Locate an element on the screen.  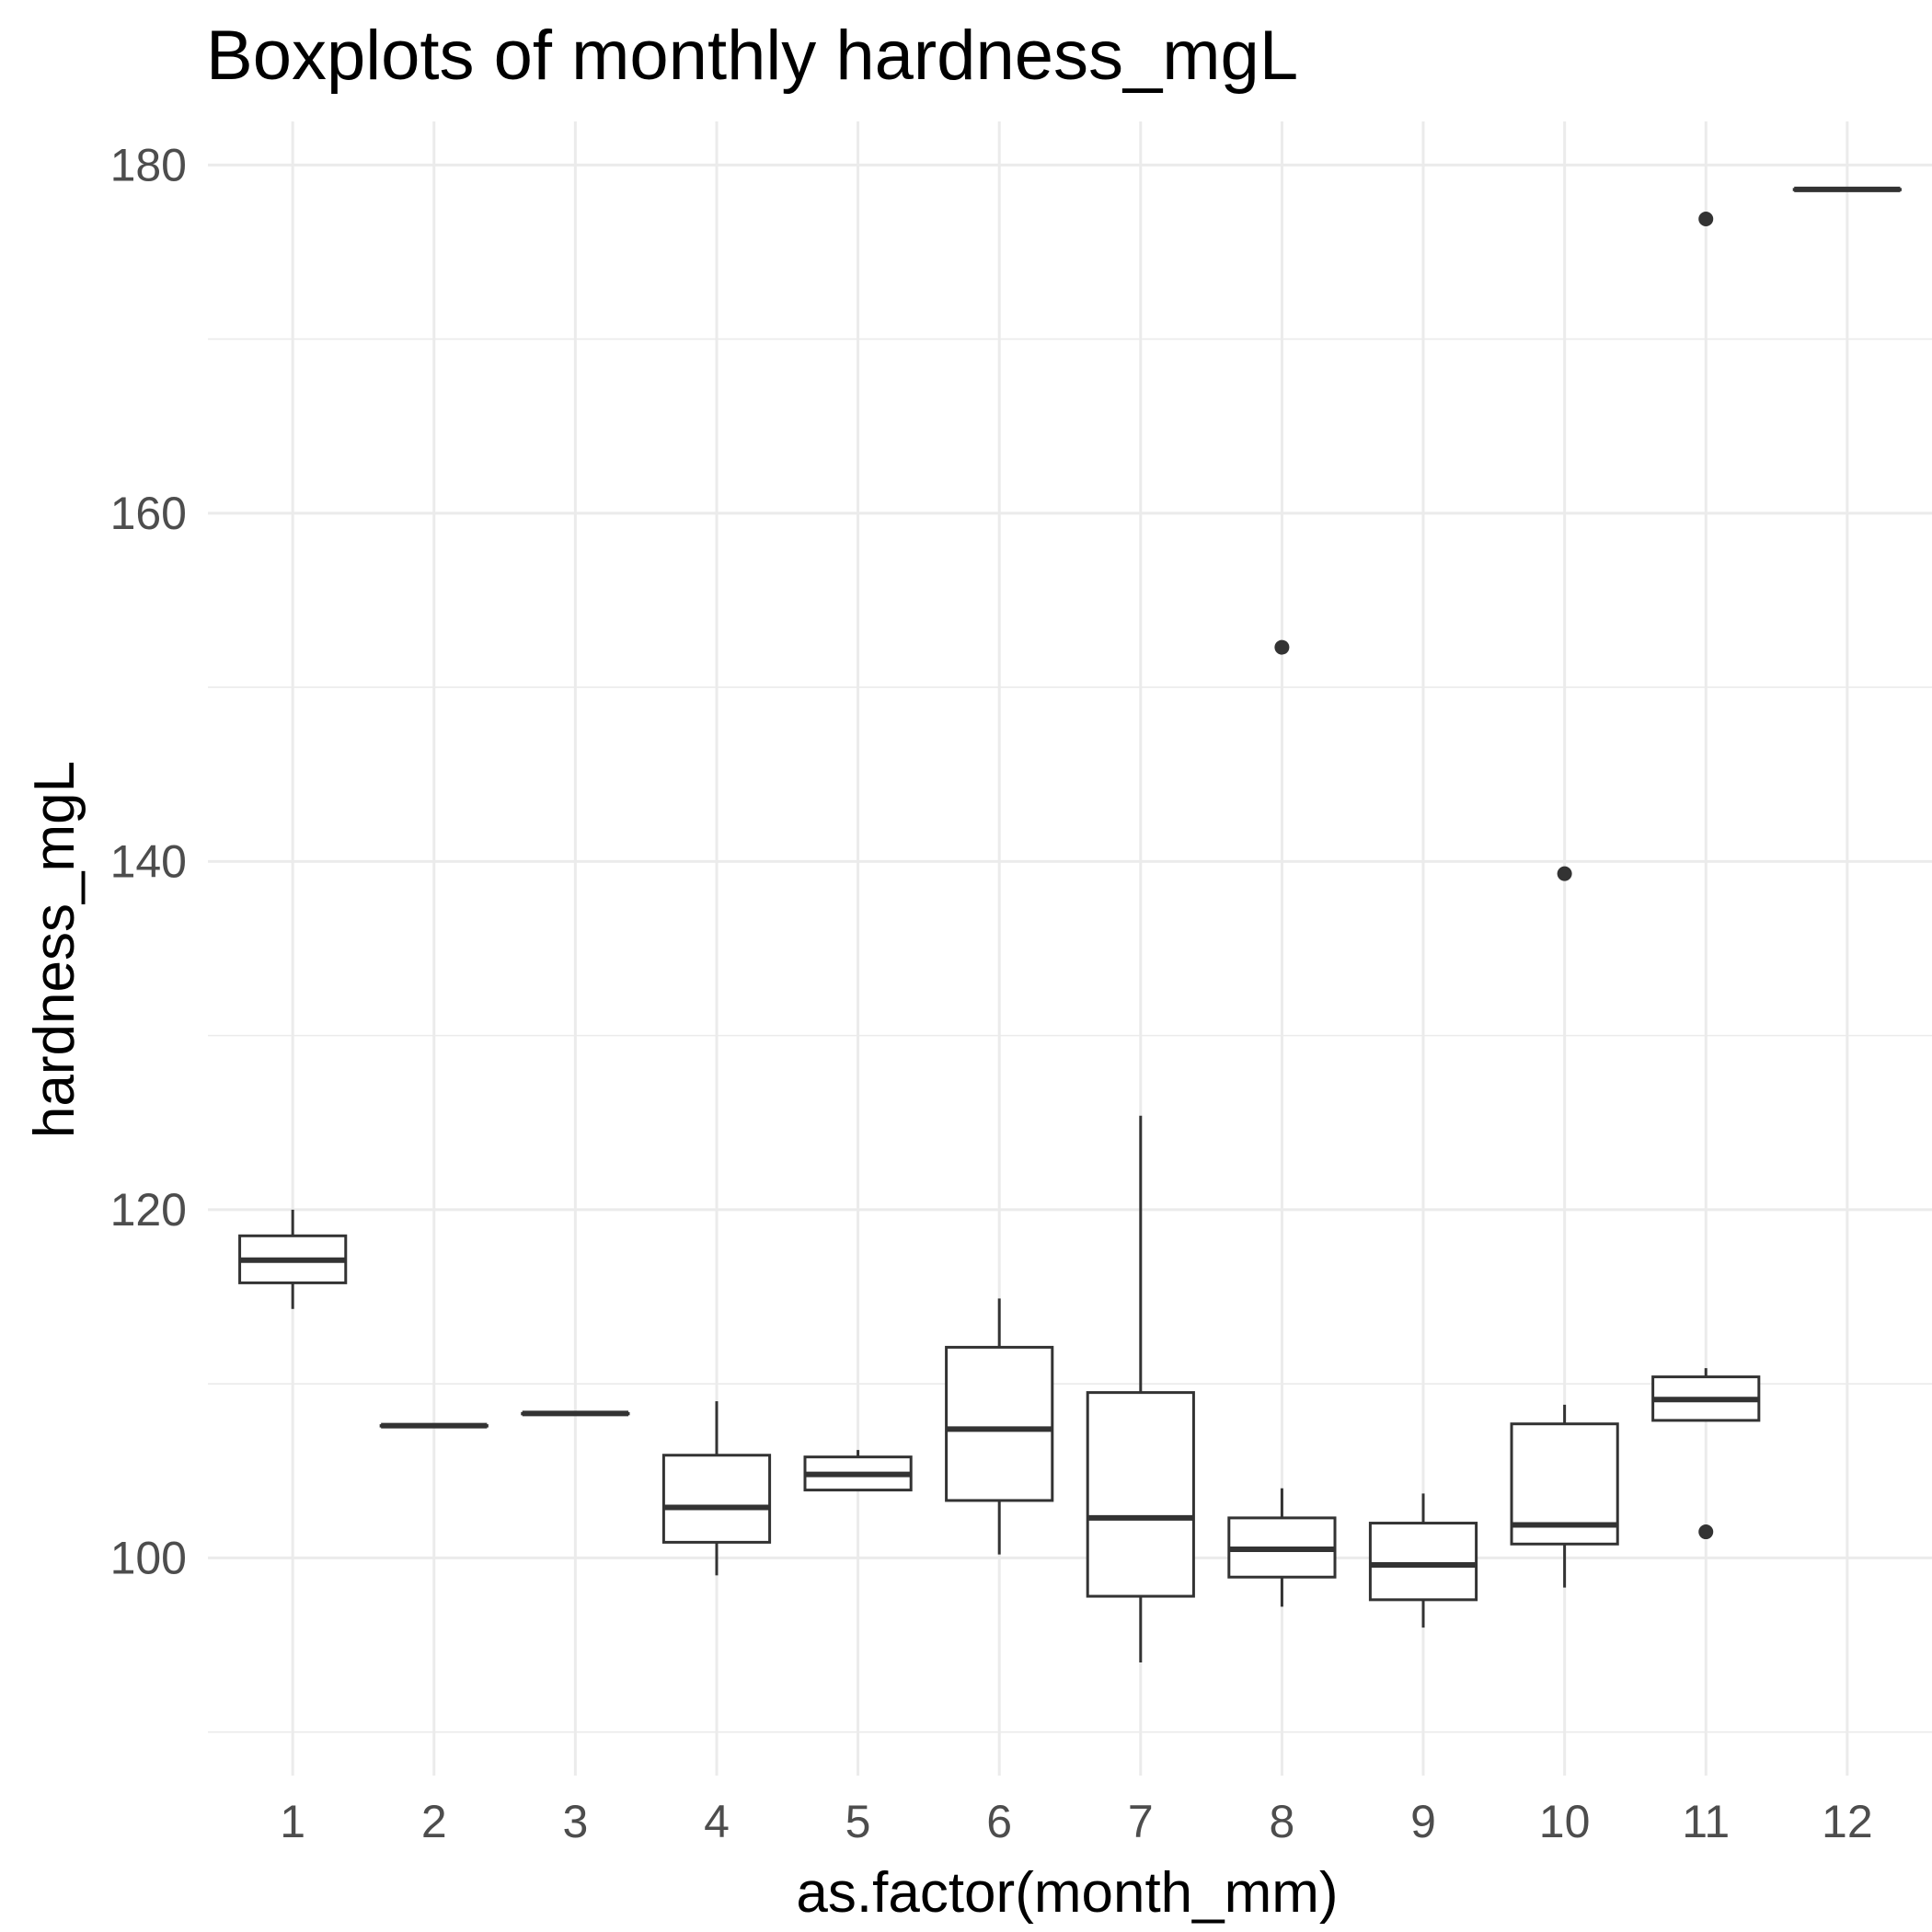
x-tick-label: 6 is located at coordinates (999, 1821).